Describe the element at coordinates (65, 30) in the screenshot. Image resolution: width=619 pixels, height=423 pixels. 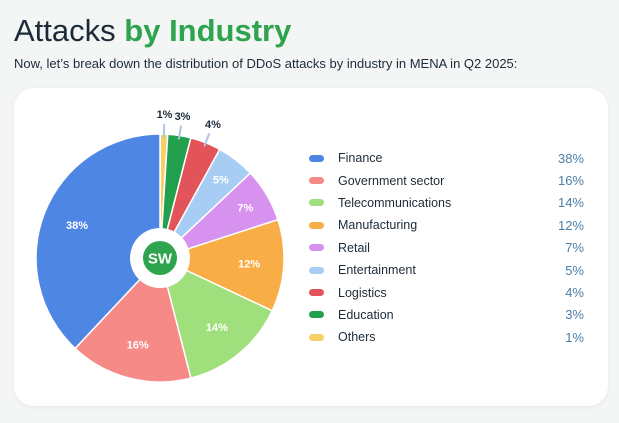
I see `page-title-part-1: Attacks` at that location.